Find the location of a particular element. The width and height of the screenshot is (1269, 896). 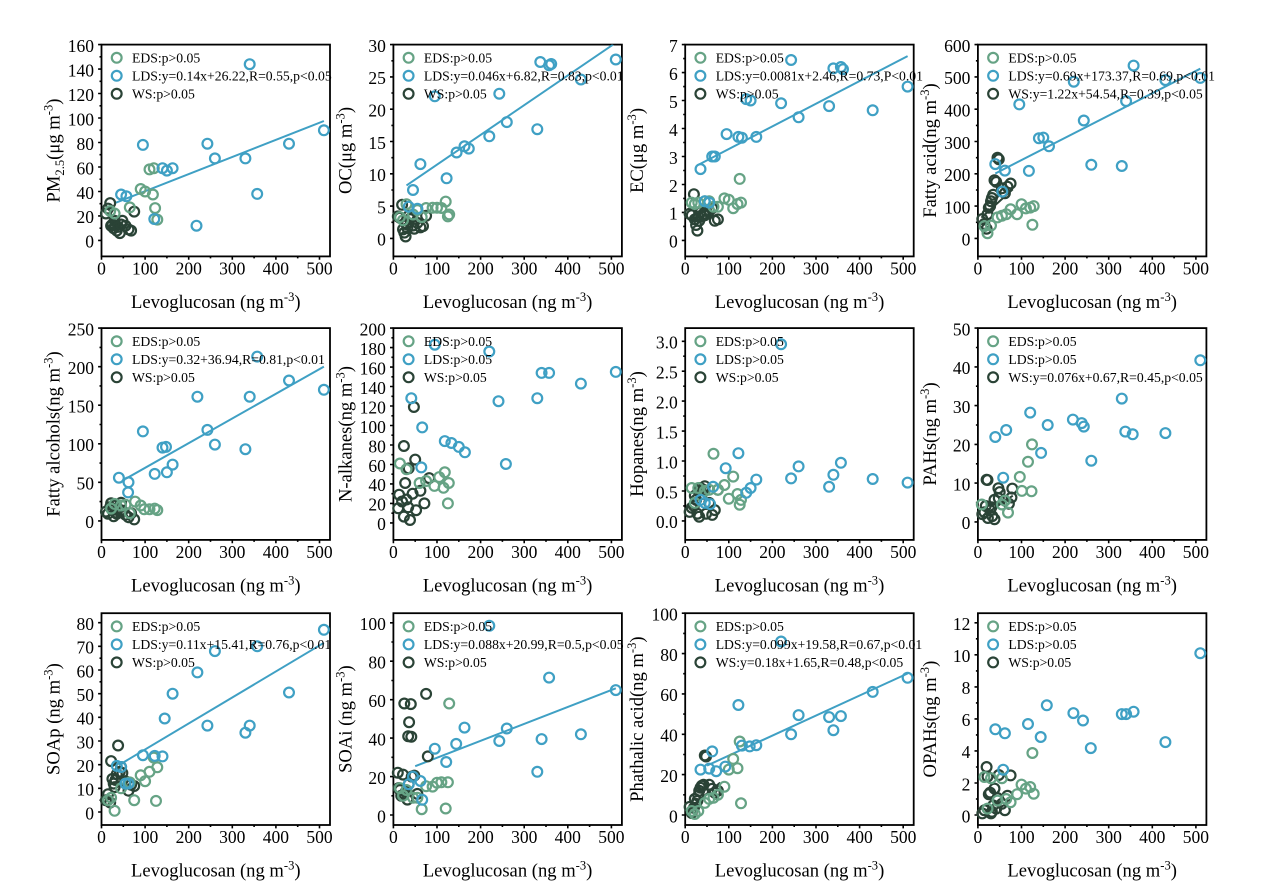

svg-text: 12 is located at coordinates (962, 624).